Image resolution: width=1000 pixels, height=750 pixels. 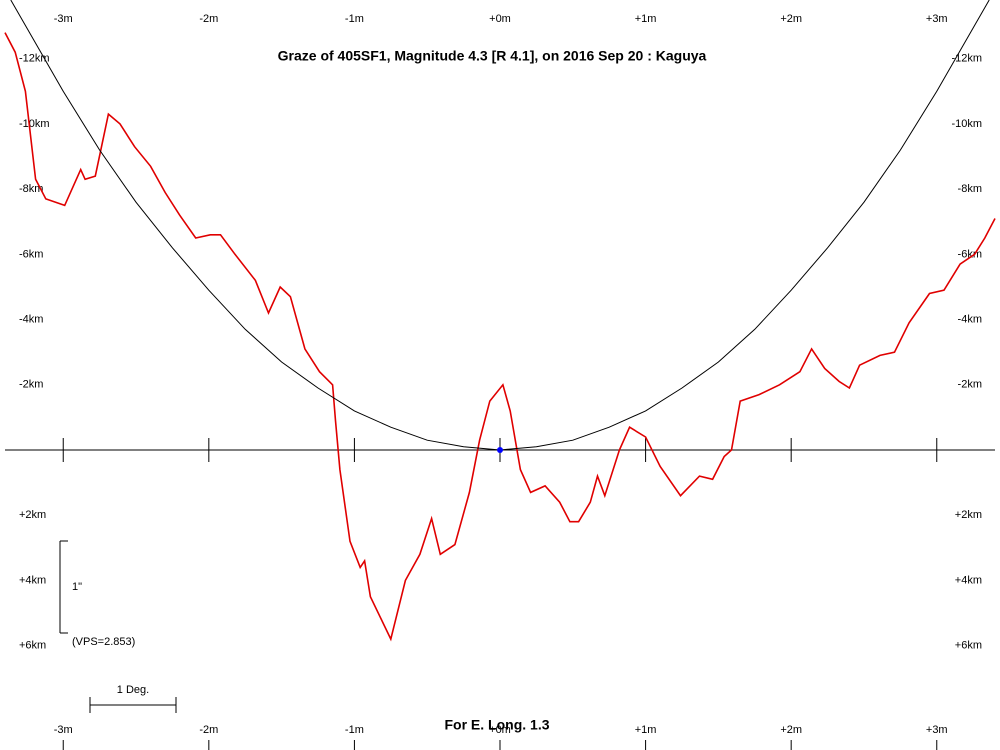 I want to click on star-point, so click(x=500, y=450).